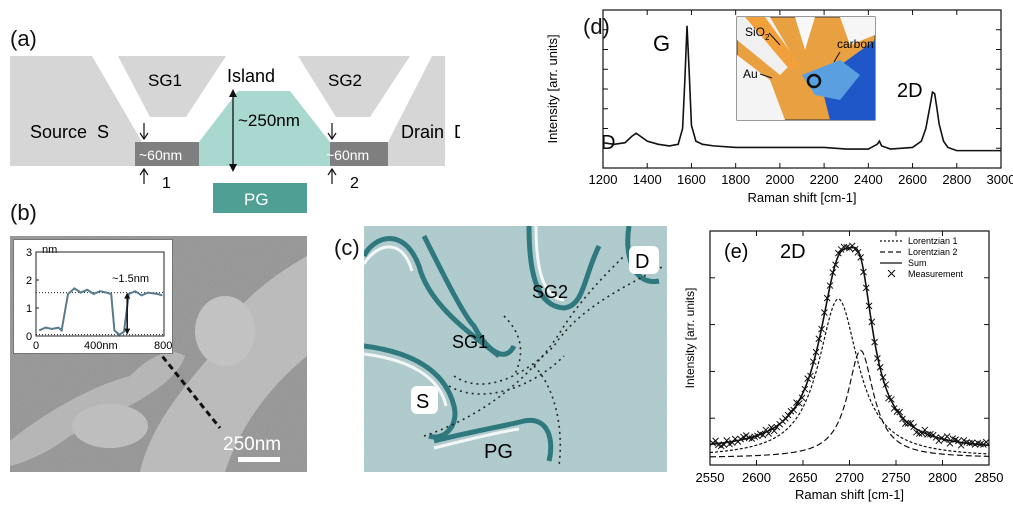 The height and width of the screenshot is (506, 1013). What do you see at coordinates (160, 155) in the screenshot?
I see `width-left-label: ~60nm` at bounding box center [160, 155].